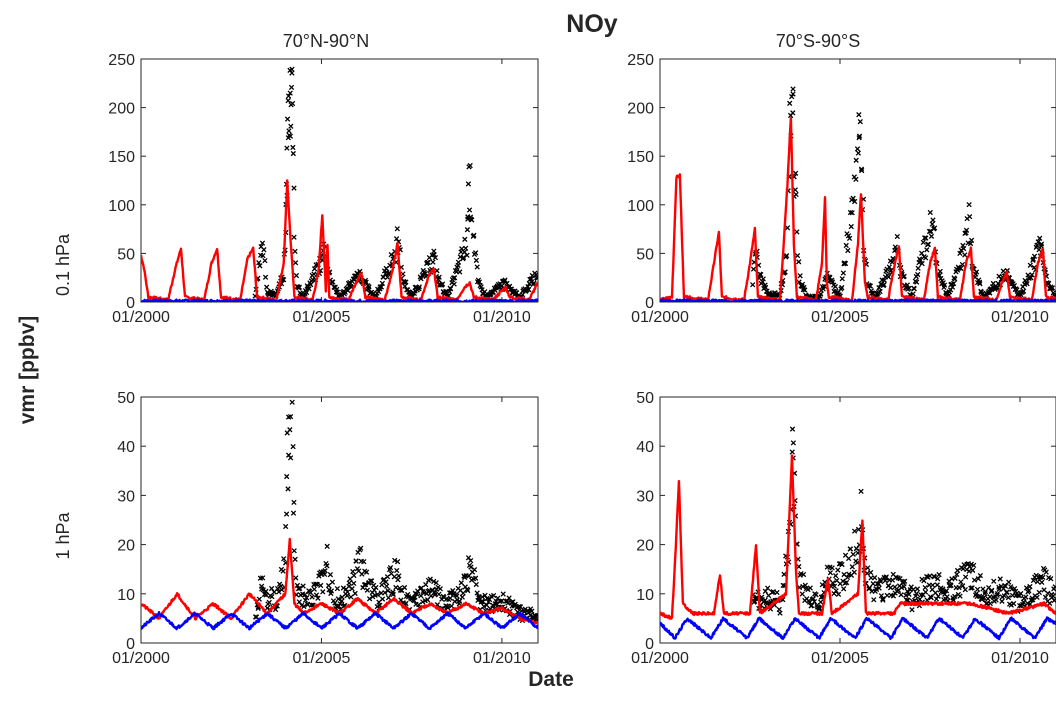  What do you see at coordinates (339, 300) in the screenshot?
I see `series-model_b-line` at bounding box center [339, 300].